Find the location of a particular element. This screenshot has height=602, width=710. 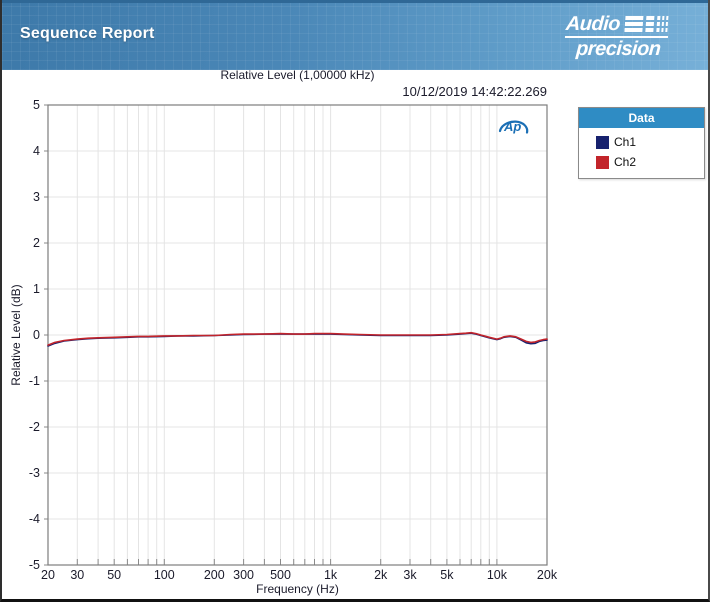

page-title: Sequence Report is located at coordinates (87, 33).